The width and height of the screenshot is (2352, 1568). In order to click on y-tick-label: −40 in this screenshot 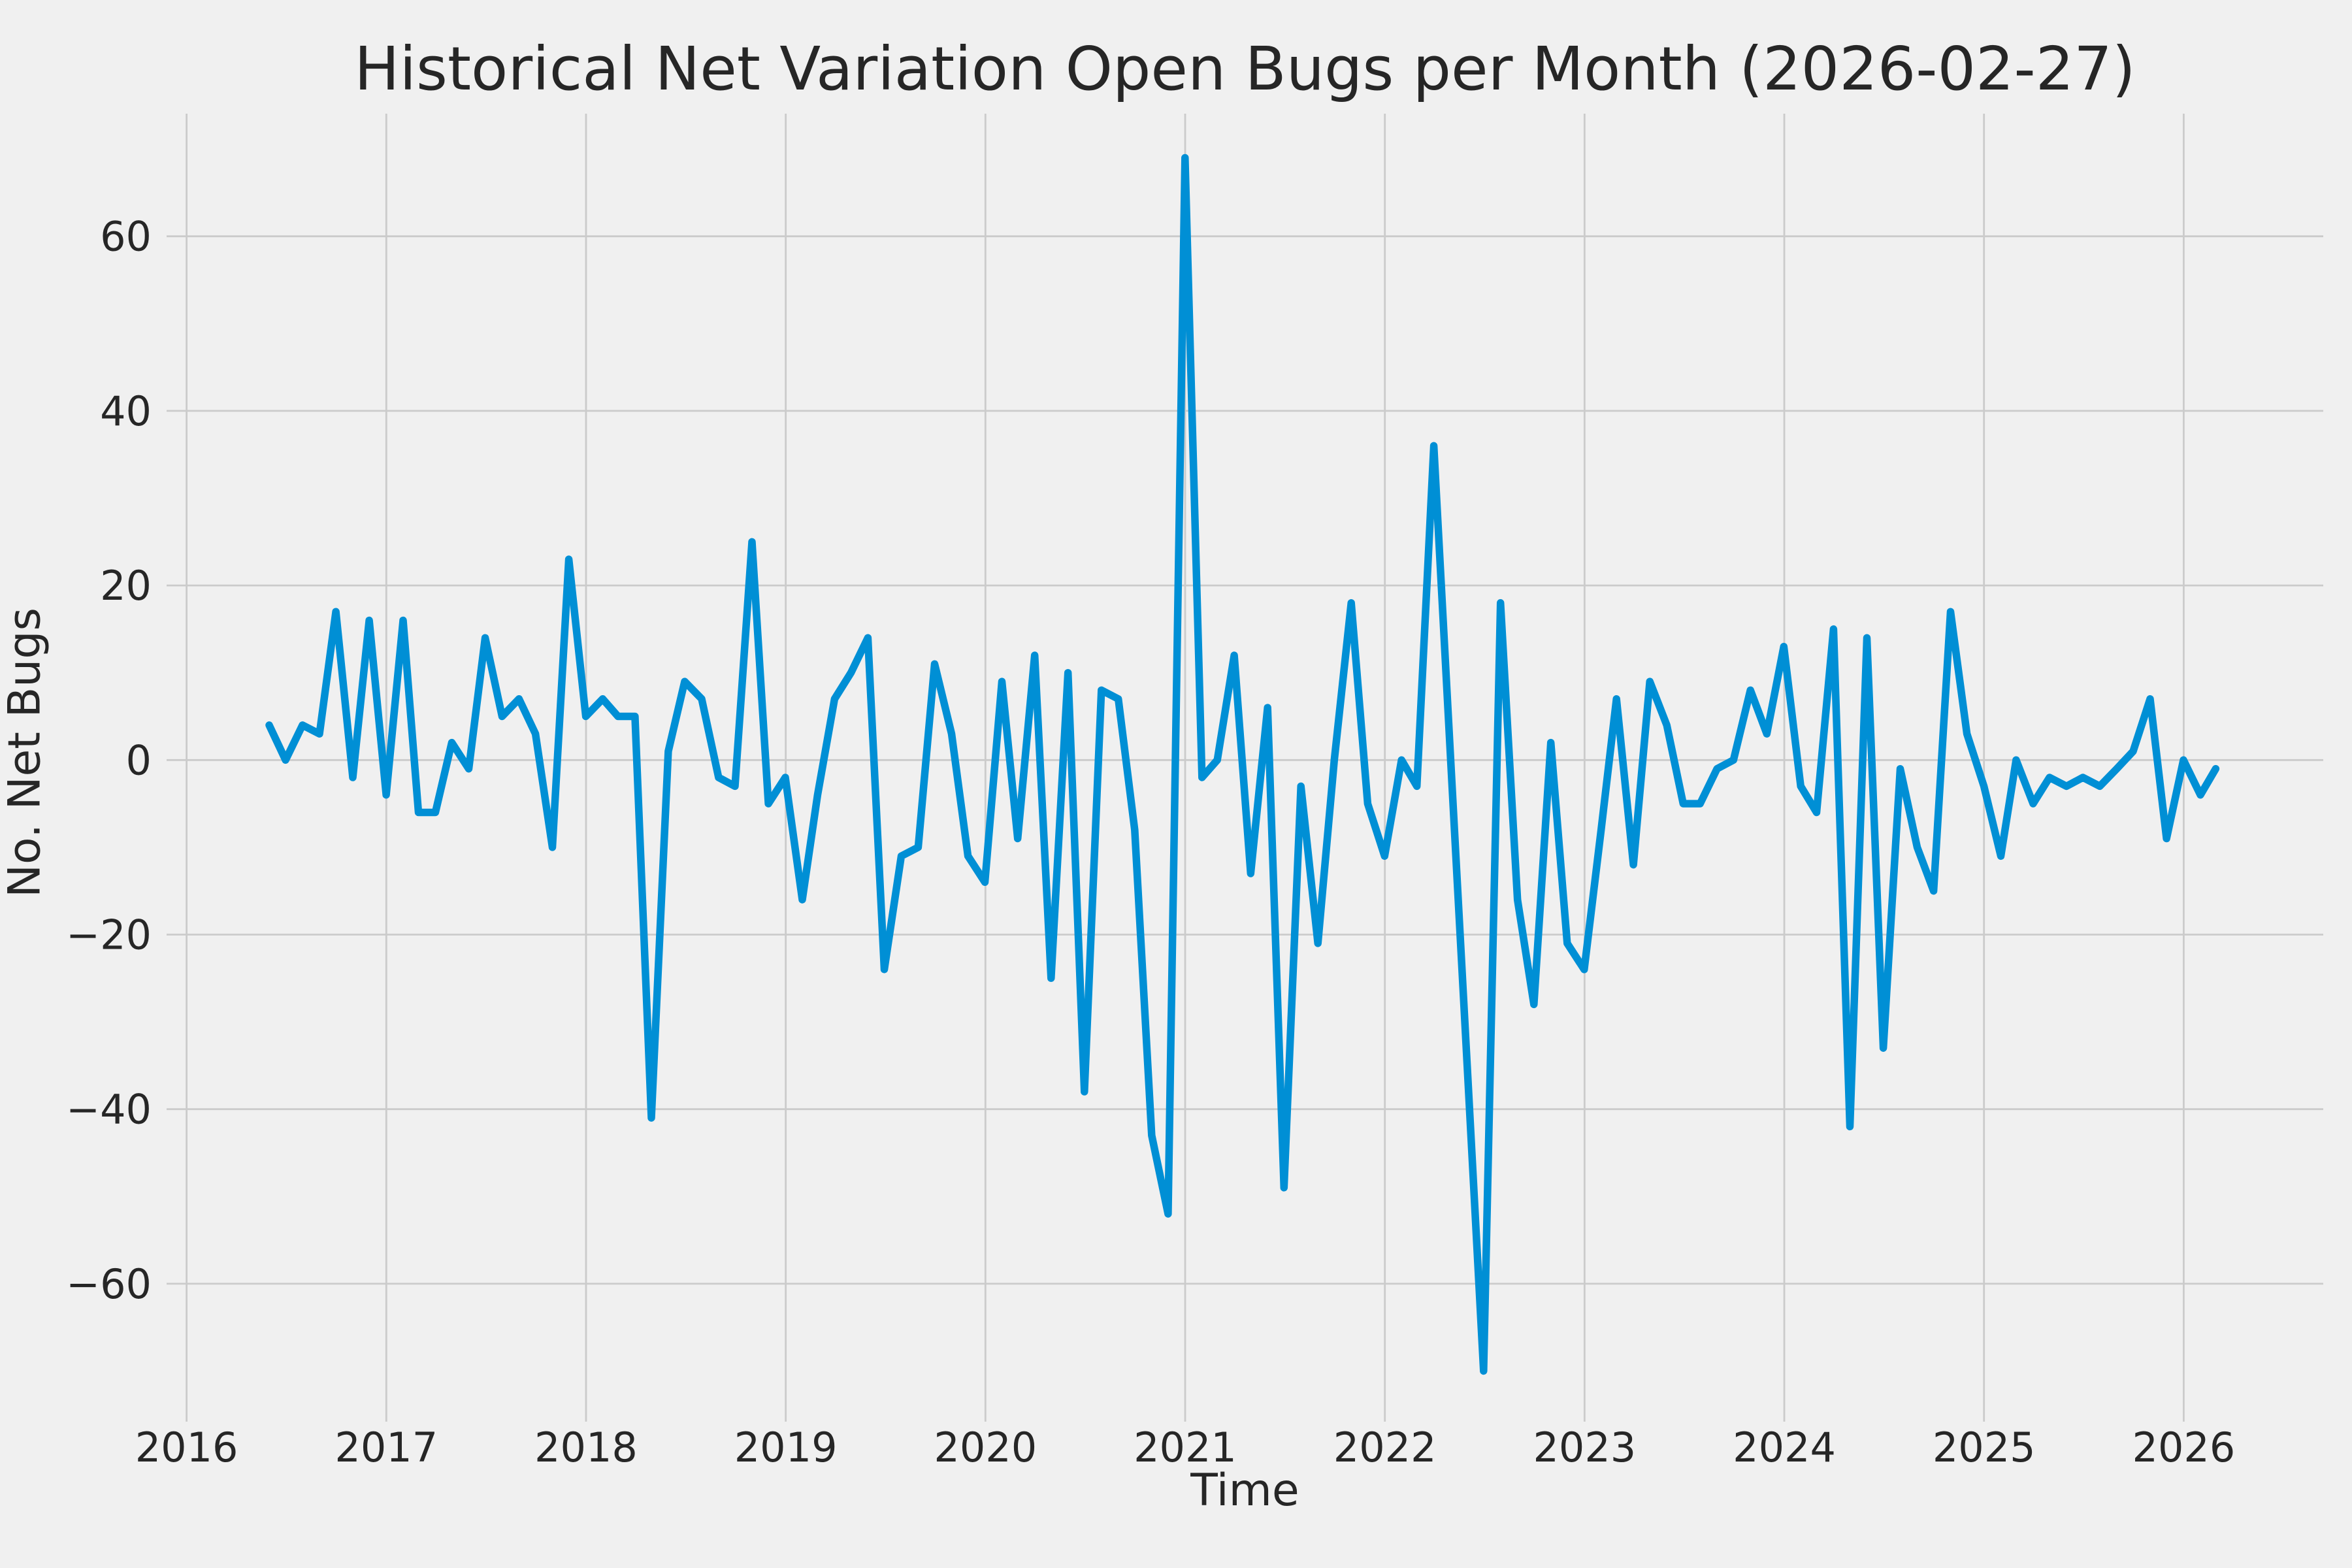, I will do `click(109, 1110)`.